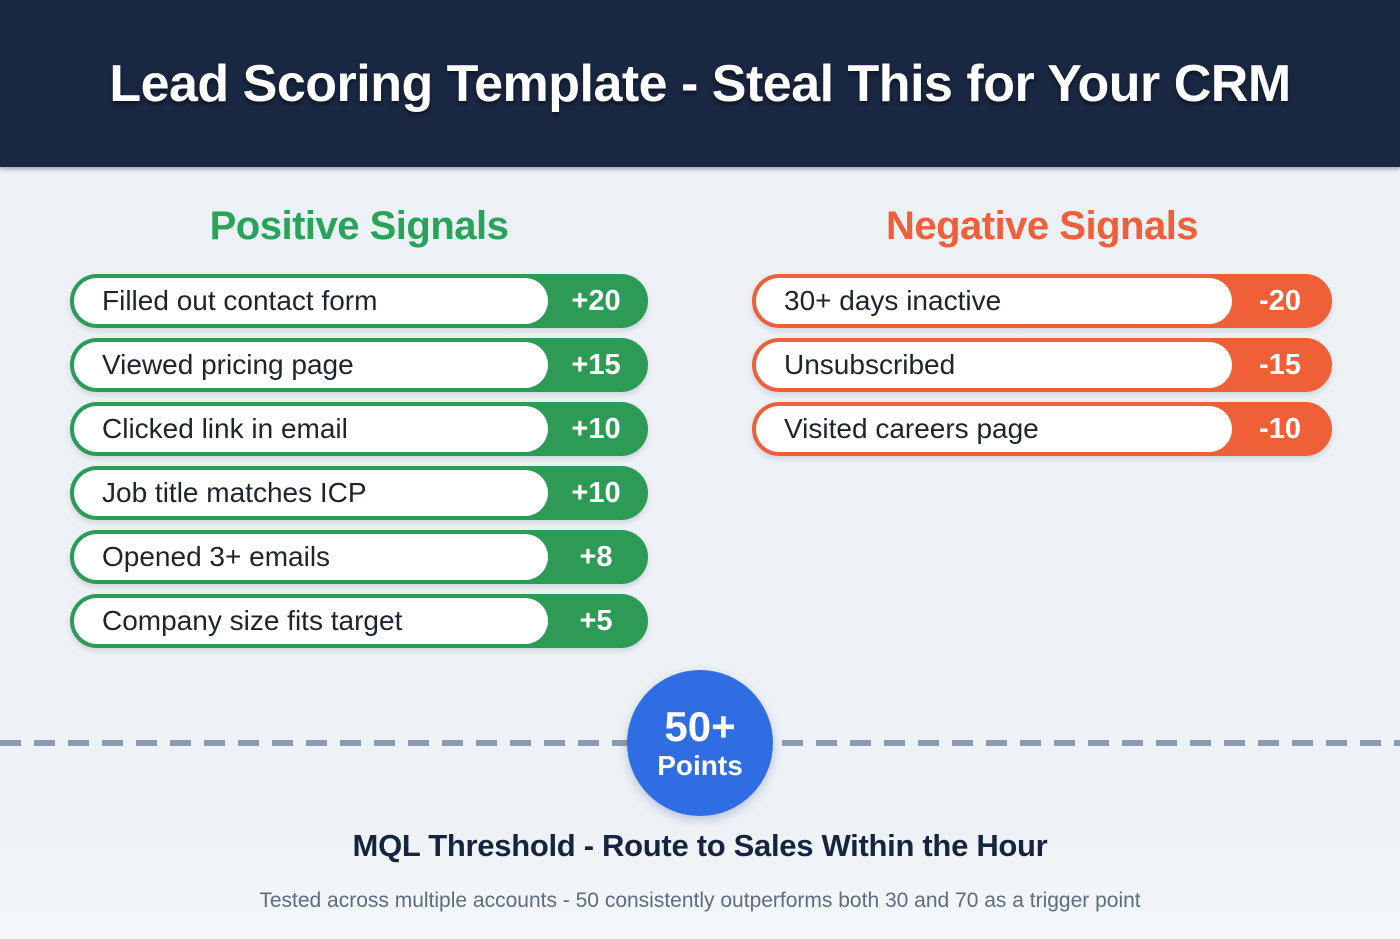 This screenshot has height=939, width=1400. Describe the element at coordinates (700, 765) in the screenshot. I see `badge-points-label: Points` at that location.